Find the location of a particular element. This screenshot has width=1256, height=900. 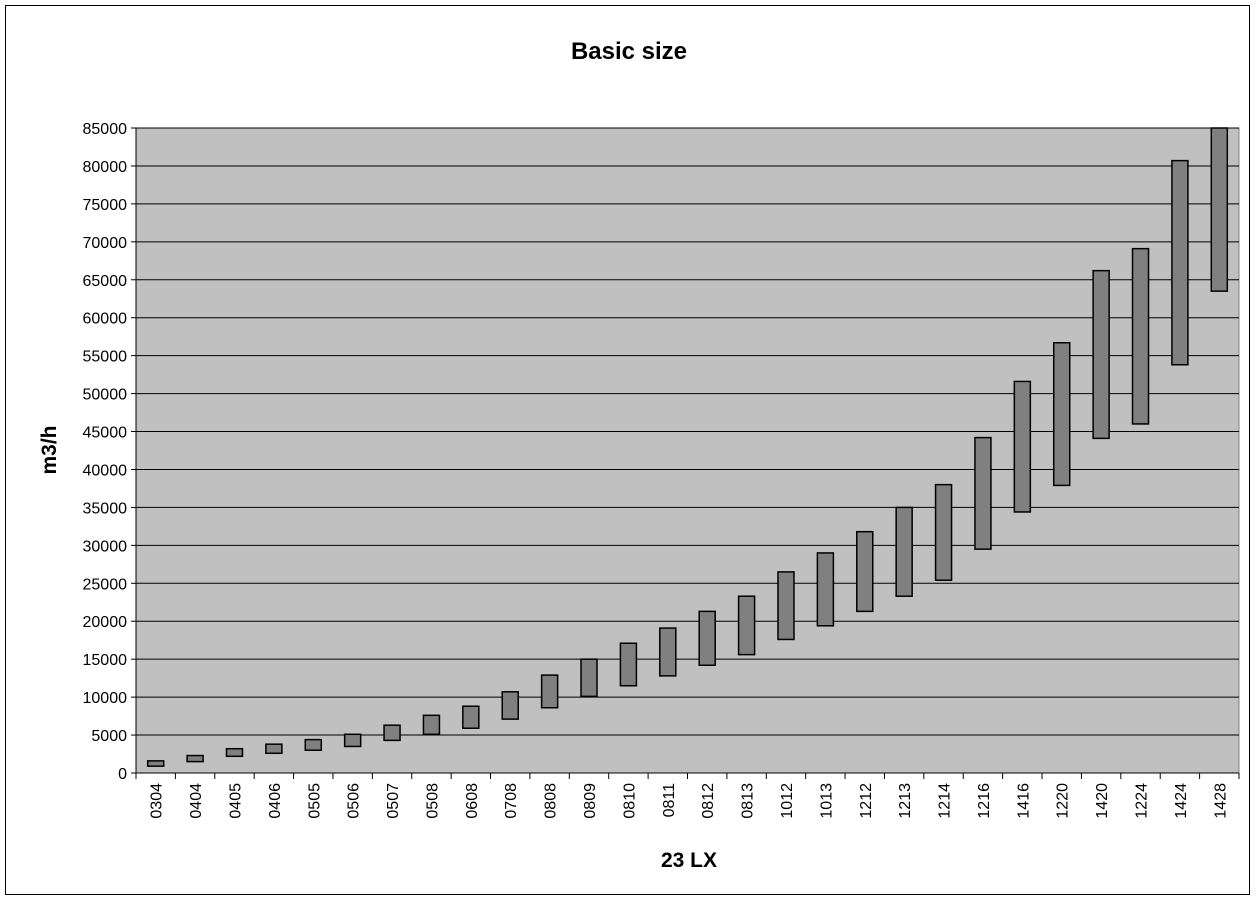

y-tick-label: 65000 is located at coordinates (105, 281).